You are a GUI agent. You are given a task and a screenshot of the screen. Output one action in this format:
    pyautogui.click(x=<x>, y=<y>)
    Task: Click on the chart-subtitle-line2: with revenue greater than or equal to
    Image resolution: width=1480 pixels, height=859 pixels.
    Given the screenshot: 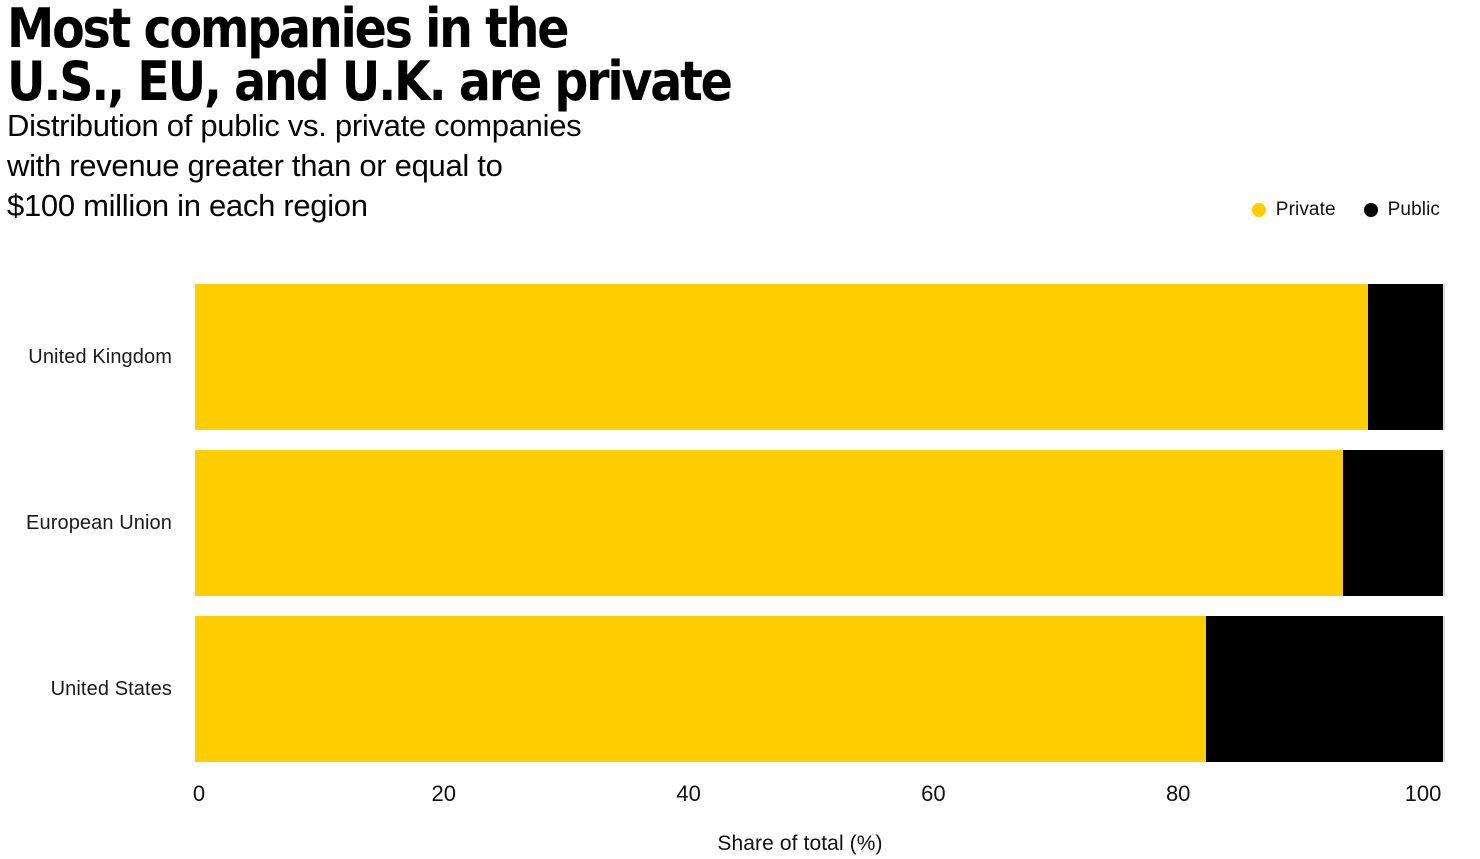 What is the action you would take?
    pyautogui.click(x=255, y=165)
    